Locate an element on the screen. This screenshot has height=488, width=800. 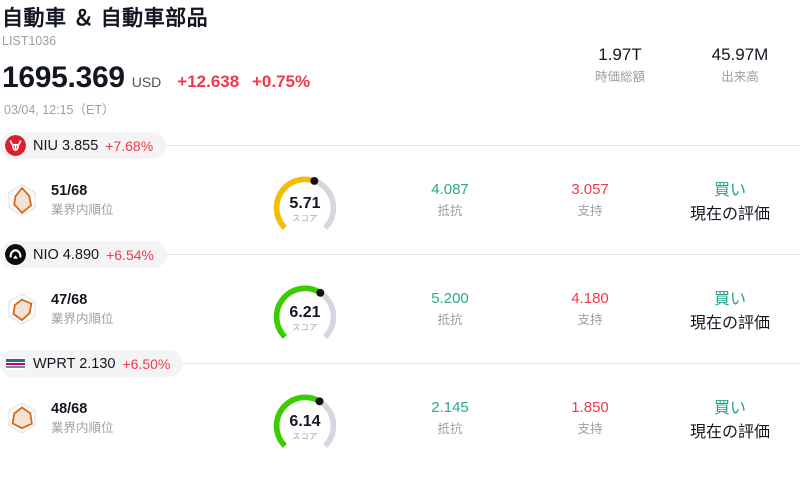
industry-rank-value: 47/68 is located at coordinates (69, 299).